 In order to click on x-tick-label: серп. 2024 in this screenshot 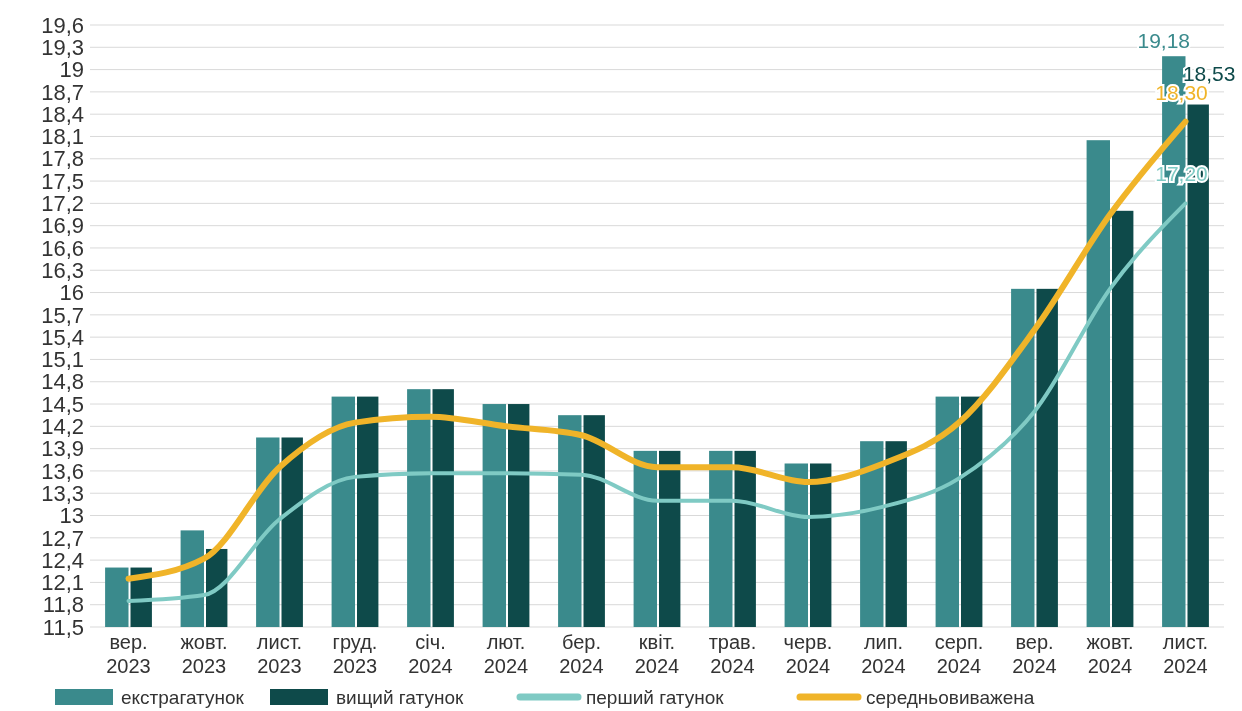, I will do `click(959, 654)`.